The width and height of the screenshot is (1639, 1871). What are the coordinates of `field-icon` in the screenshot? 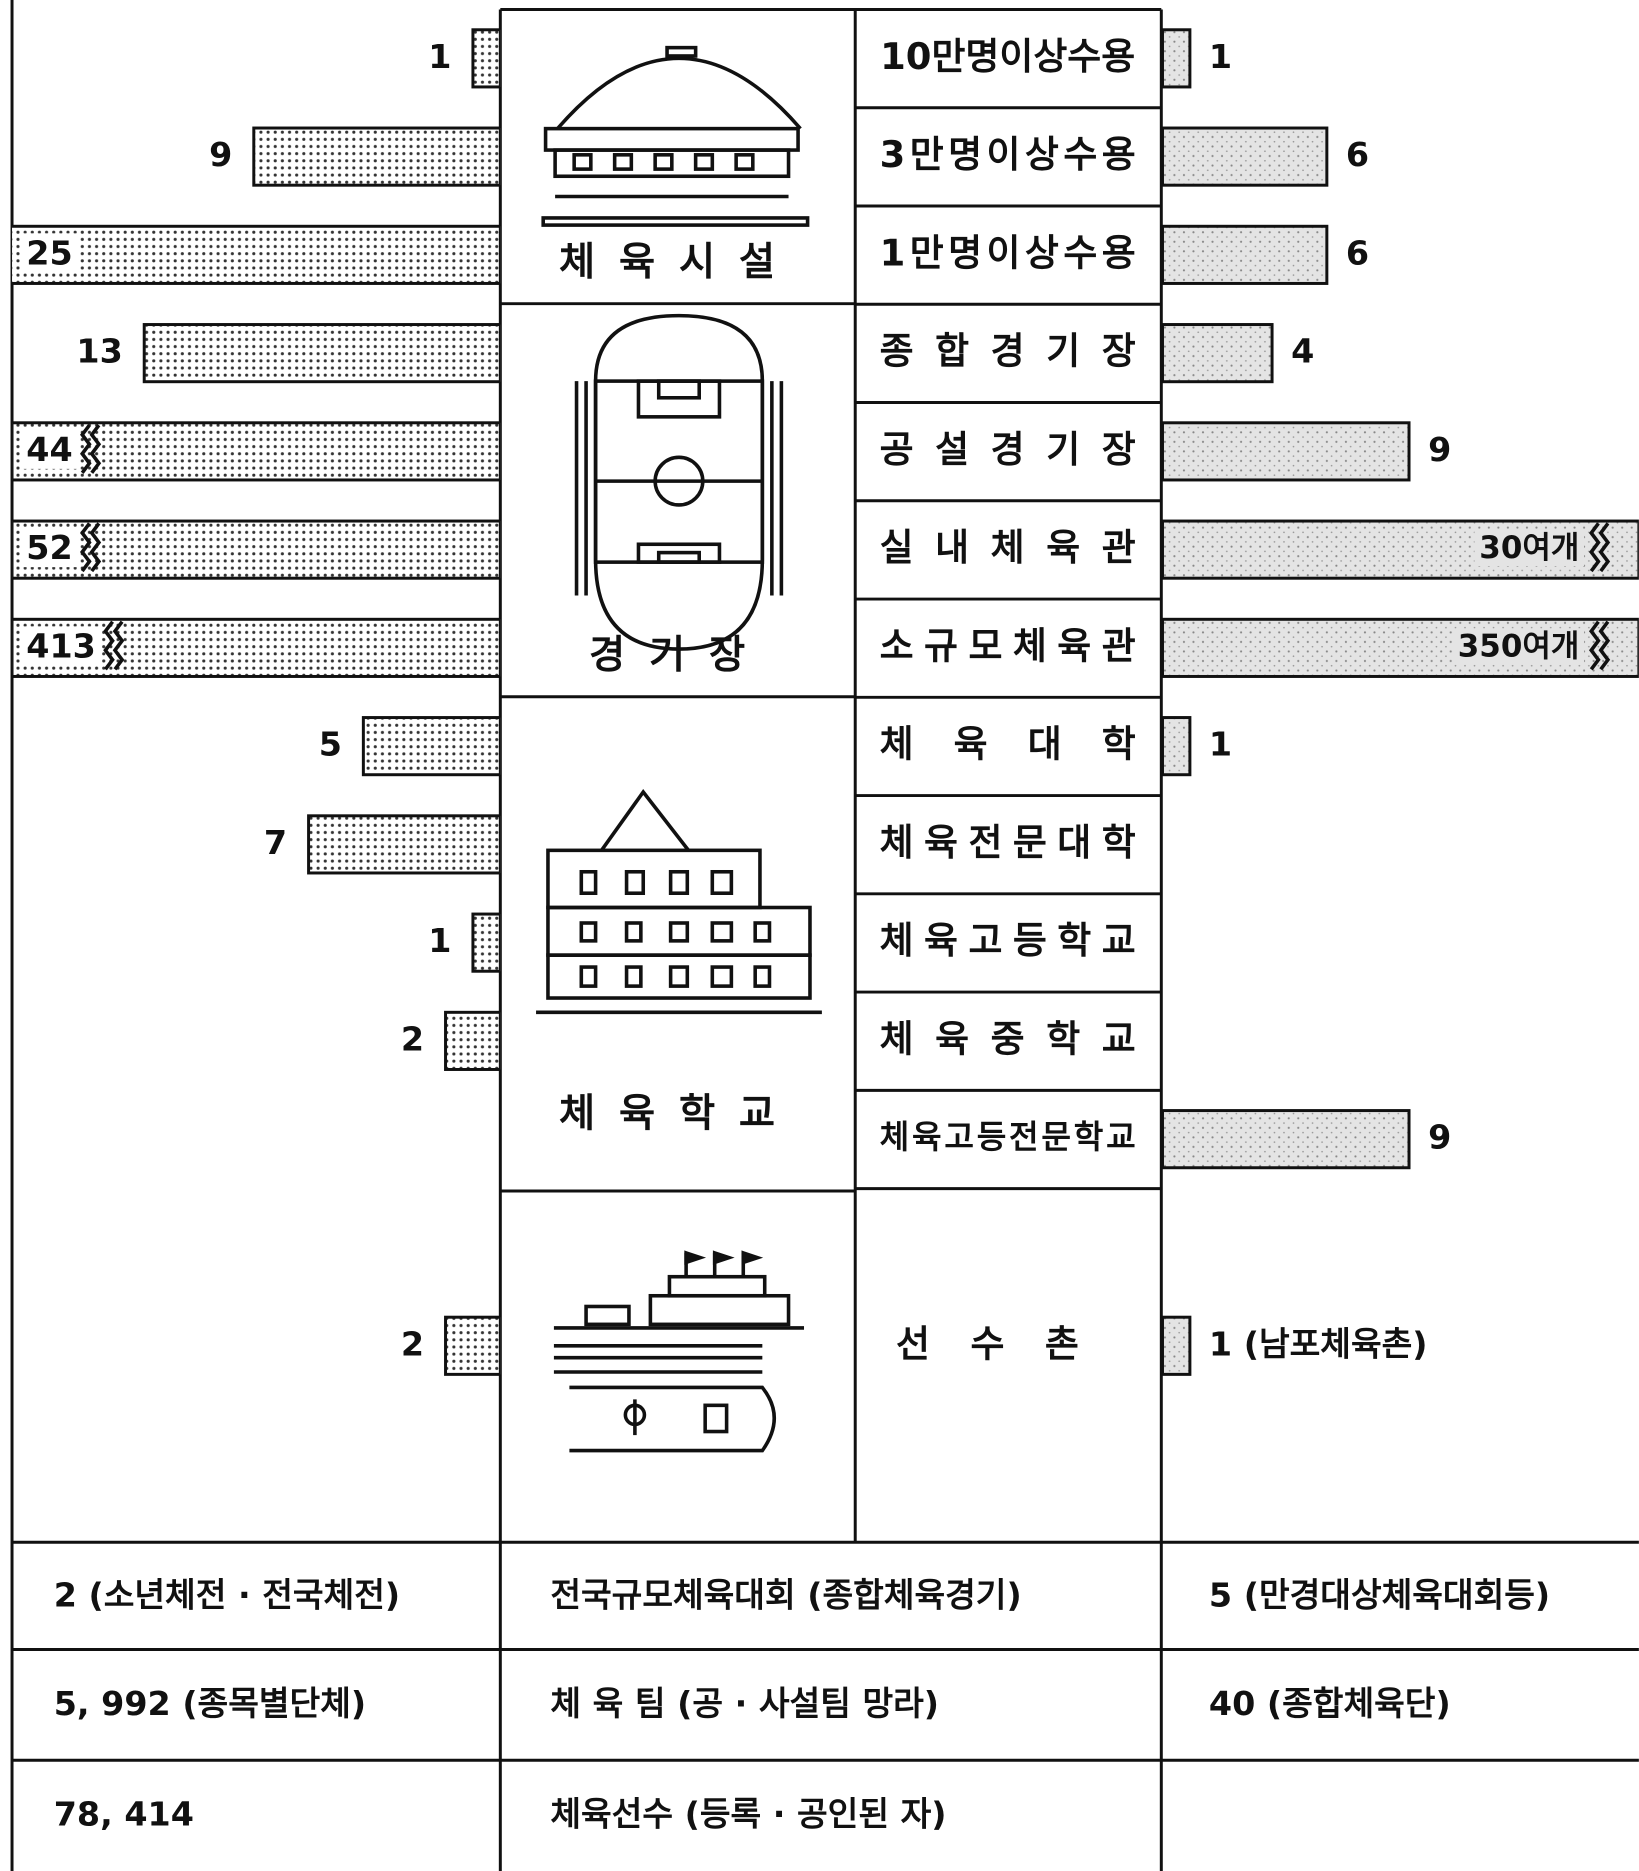 It's located at (679, 482).